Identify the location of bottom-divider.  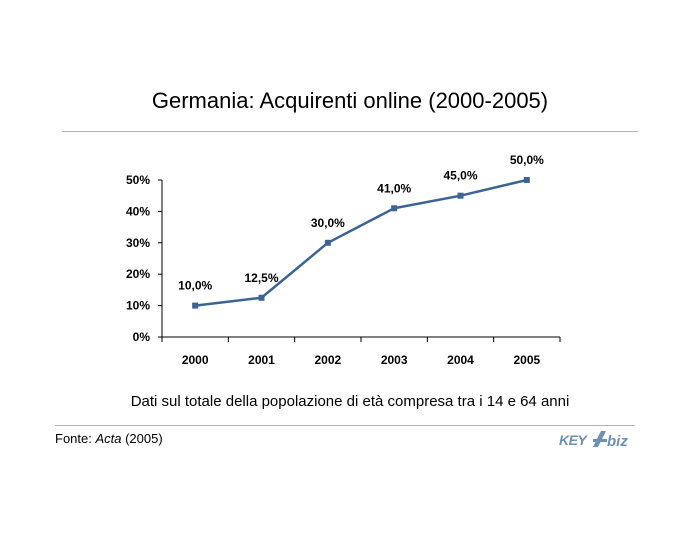
(345, 425).